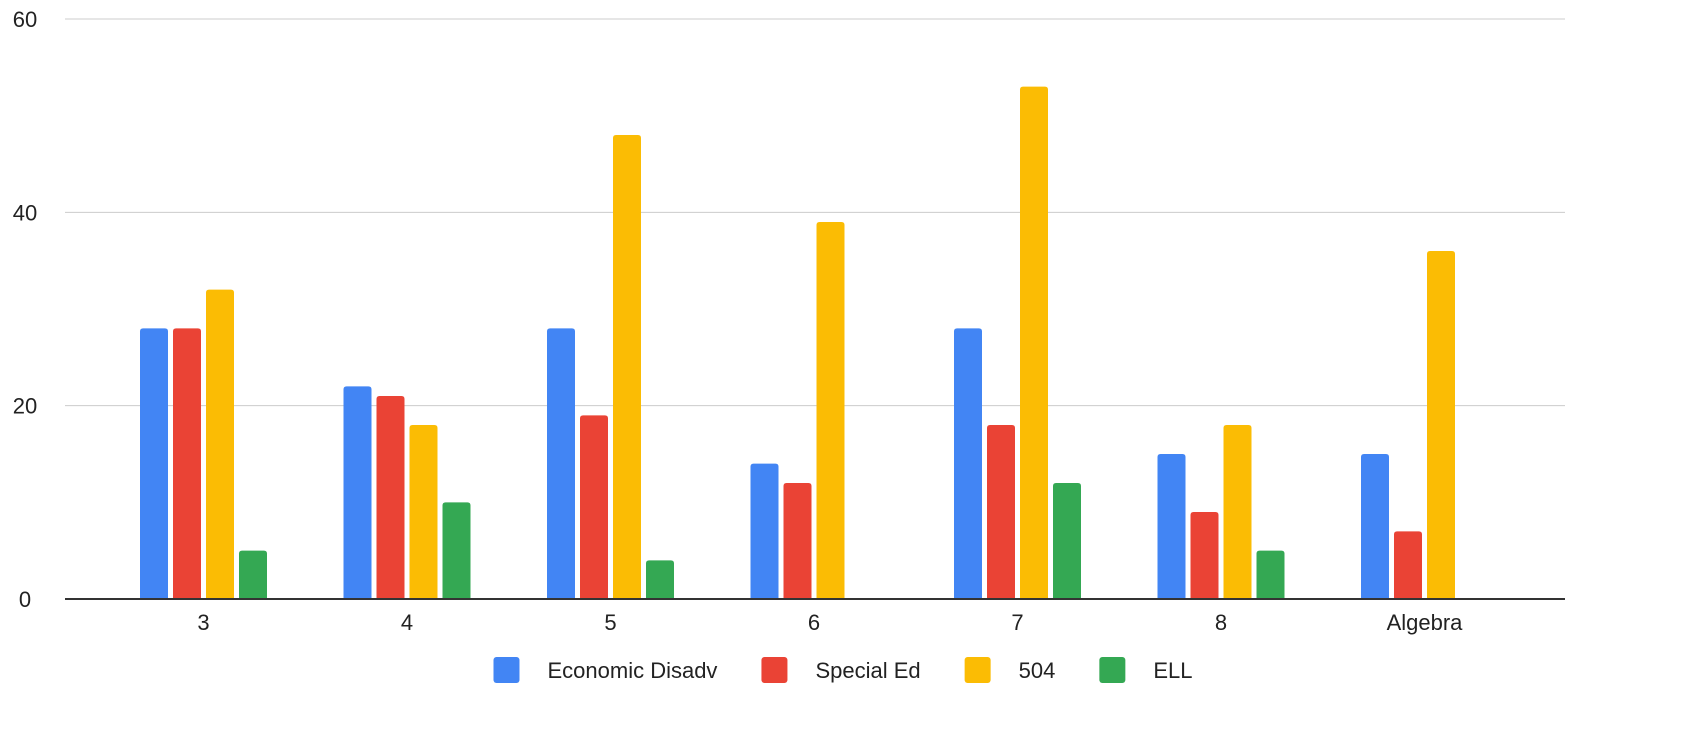 The image size is (1686, 742). I want to click on y-tick-label-60: 60, so click(25, 19).